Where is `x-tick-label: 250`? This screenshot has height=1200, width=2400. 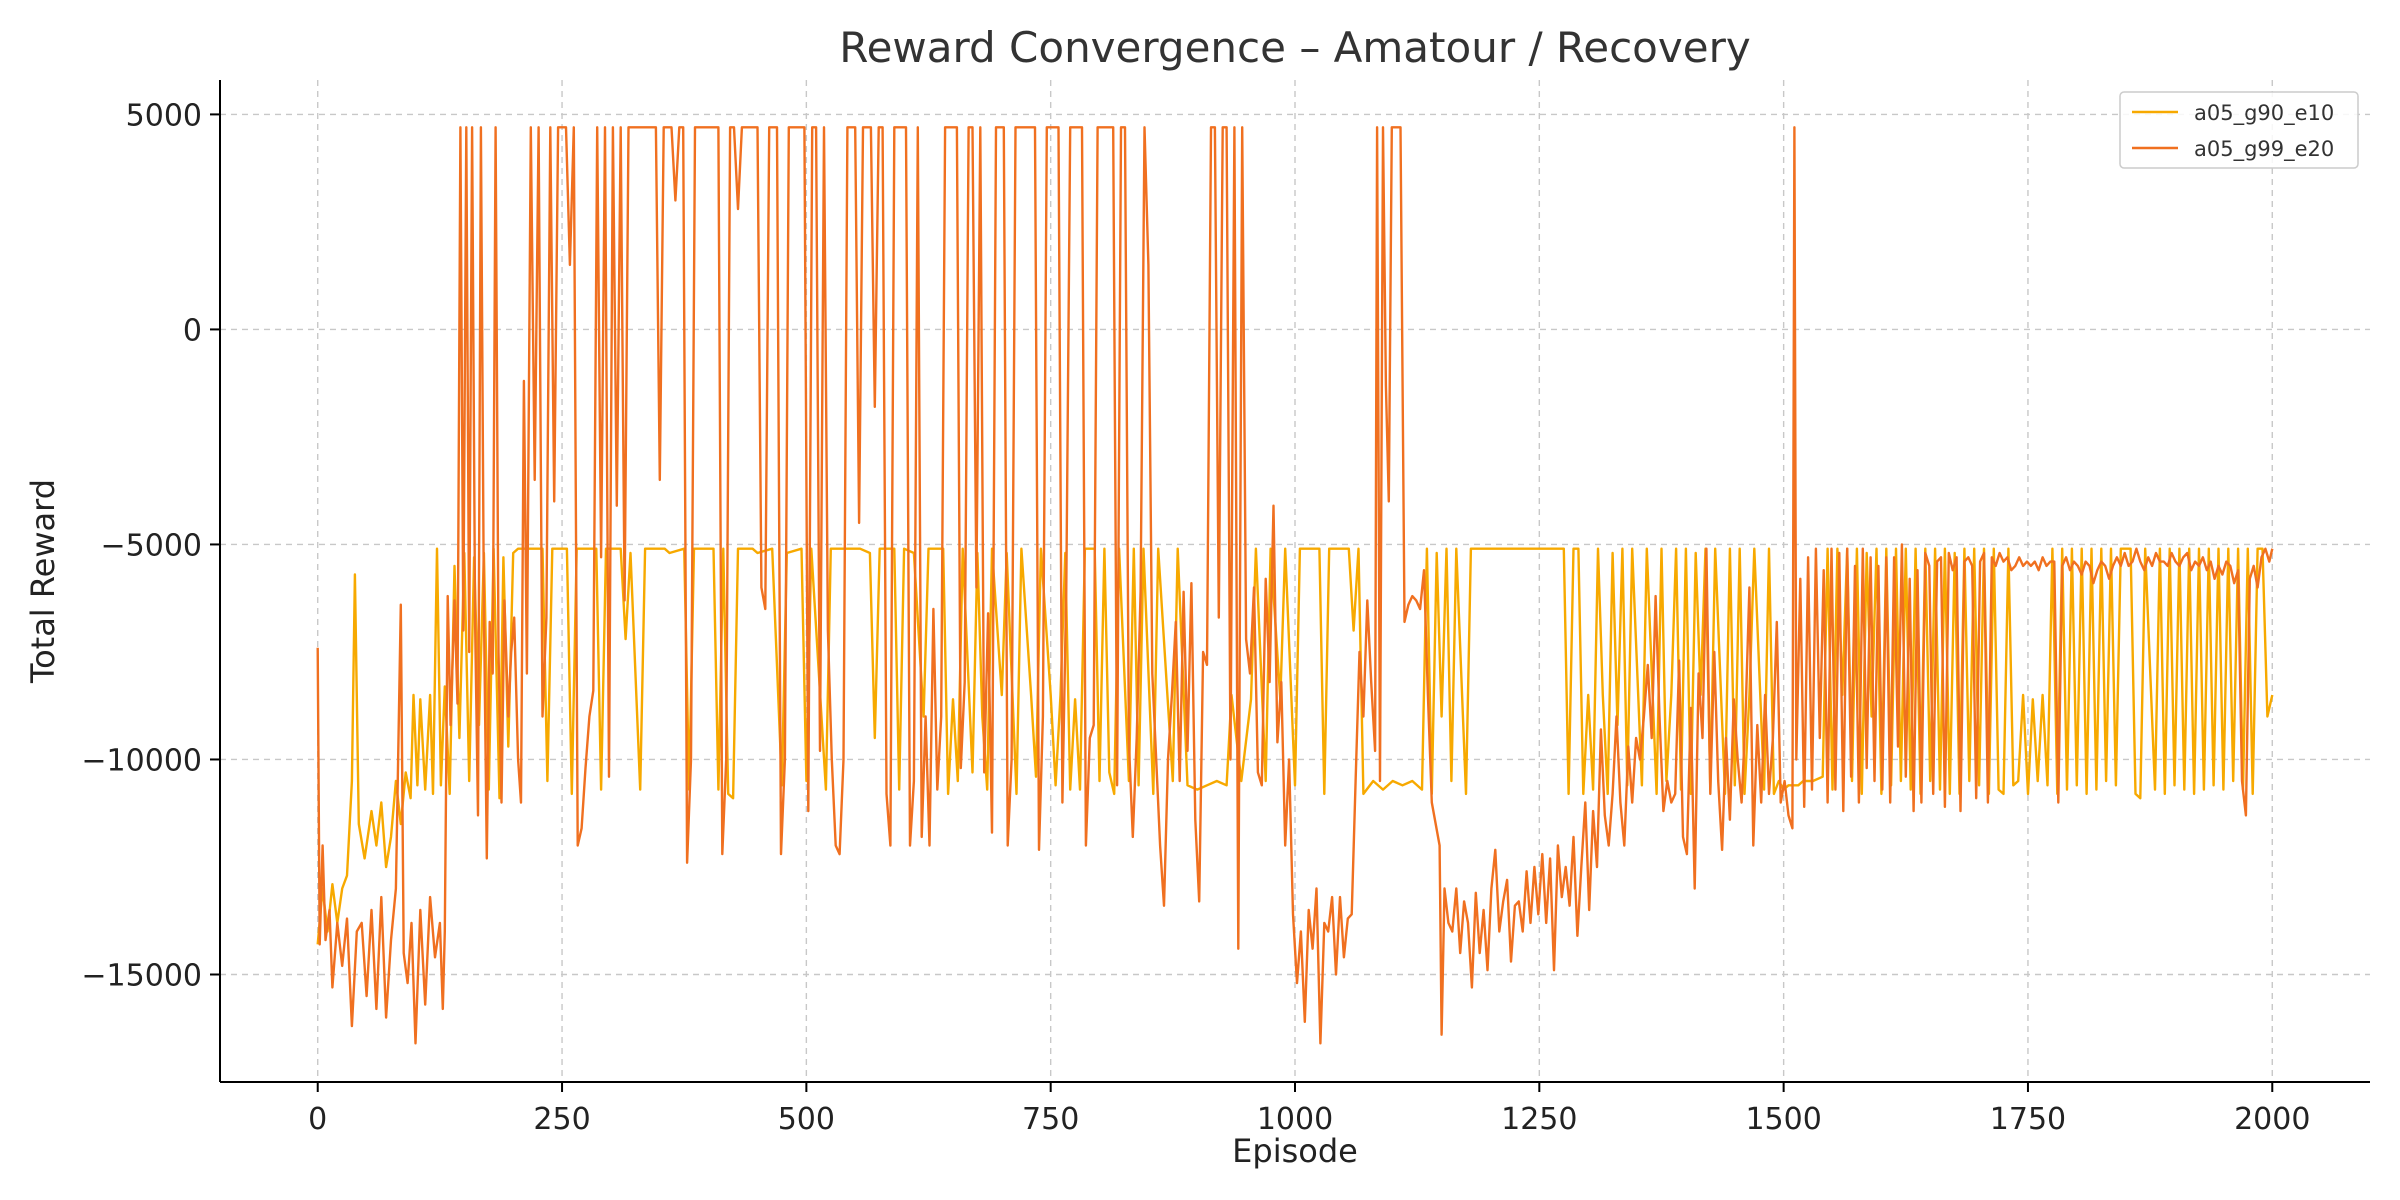
x-tick-label: 250 is located at coordinates (561, 1119).